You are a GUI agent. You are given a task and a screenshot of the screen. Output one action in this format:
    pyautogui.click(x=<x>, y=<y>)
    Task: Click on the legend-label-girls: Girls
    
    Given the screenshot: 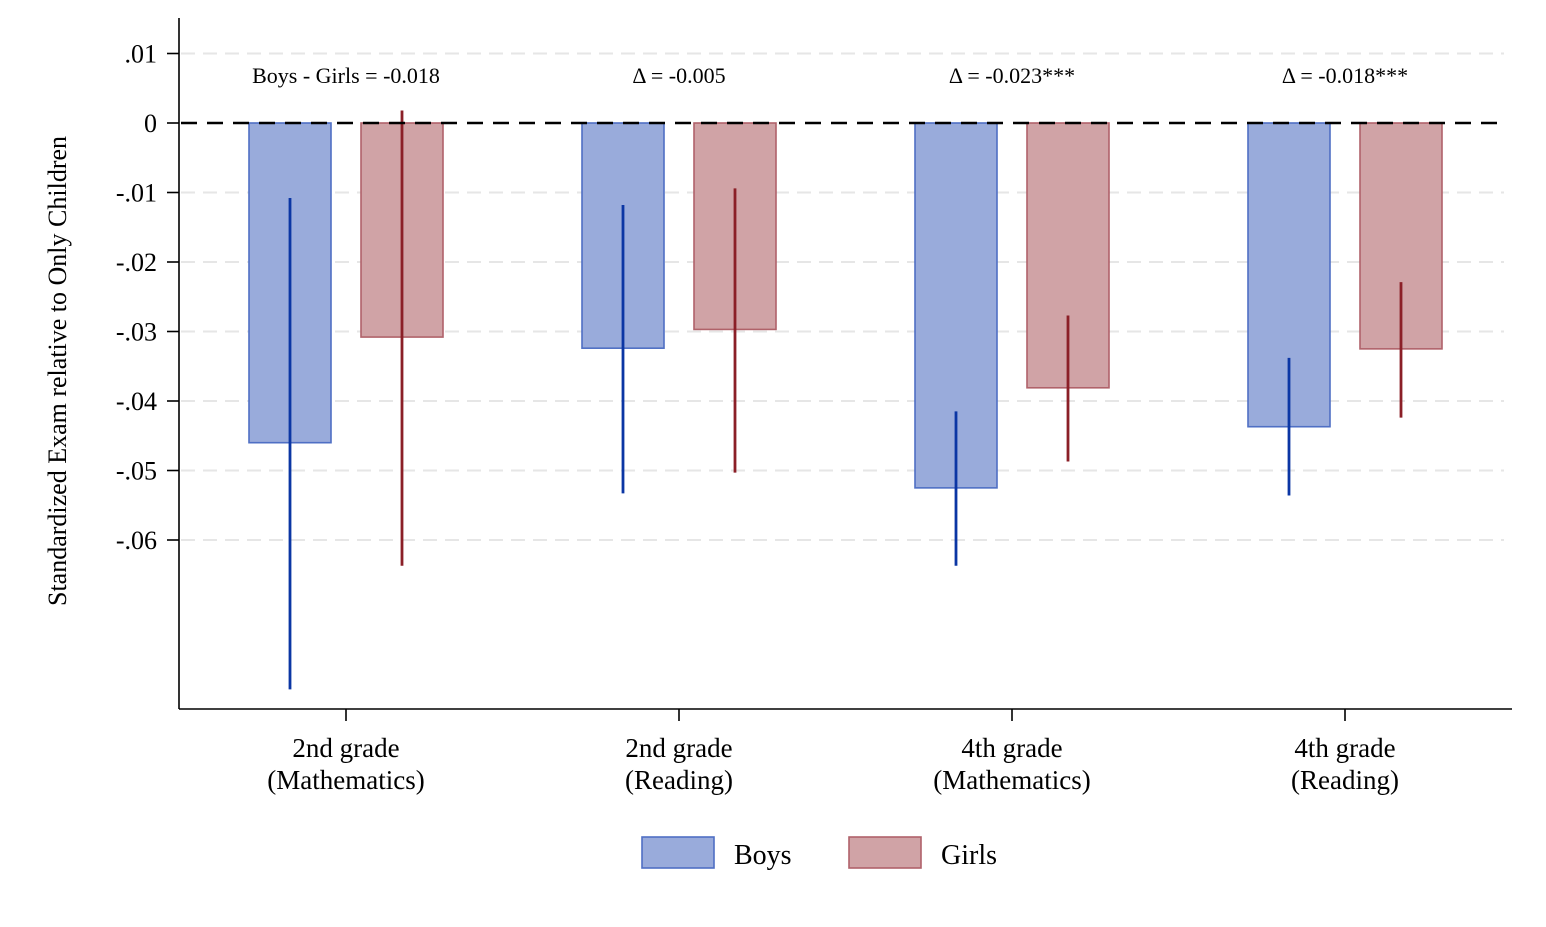 What is the action you would take?
    pyautogui.click(x=969, y=855)
    